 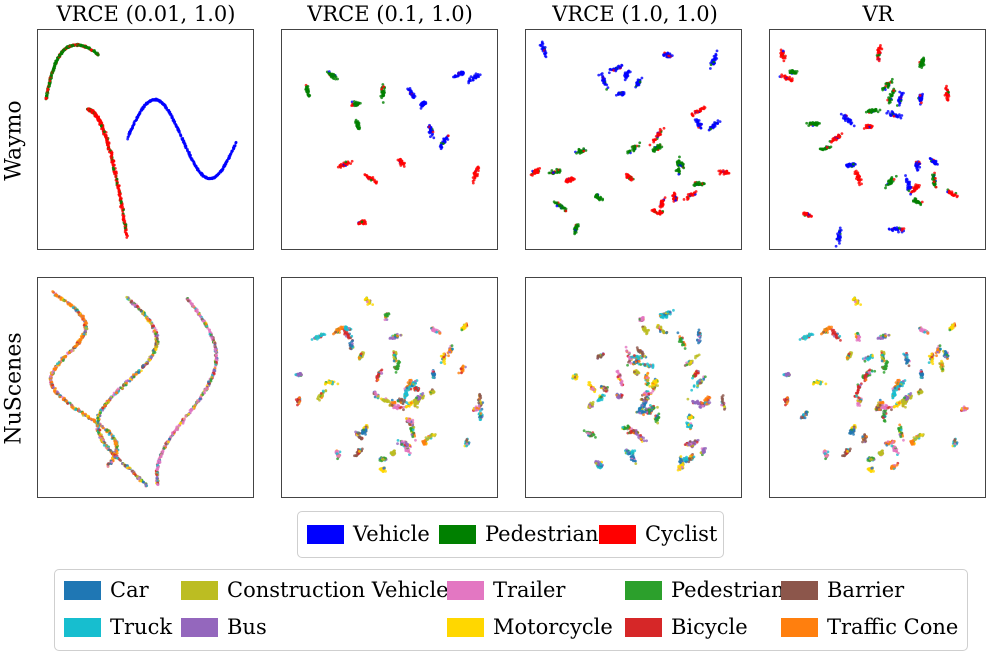 I want to click on column-title-1: VRCE (0.01, 1.0), so click(x=146, y=14).